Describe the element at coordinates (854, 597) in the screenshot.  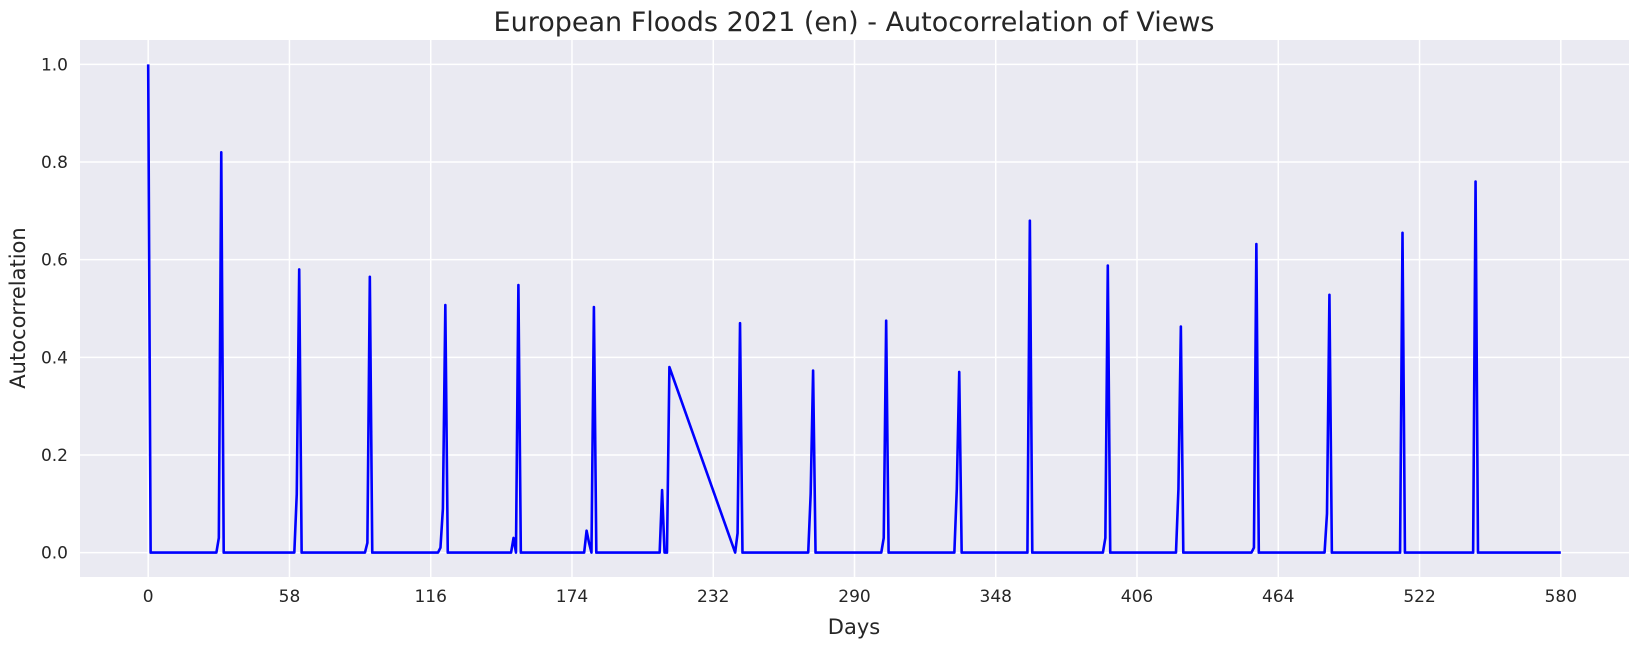
I see `x-tick-label: 290` at that location.